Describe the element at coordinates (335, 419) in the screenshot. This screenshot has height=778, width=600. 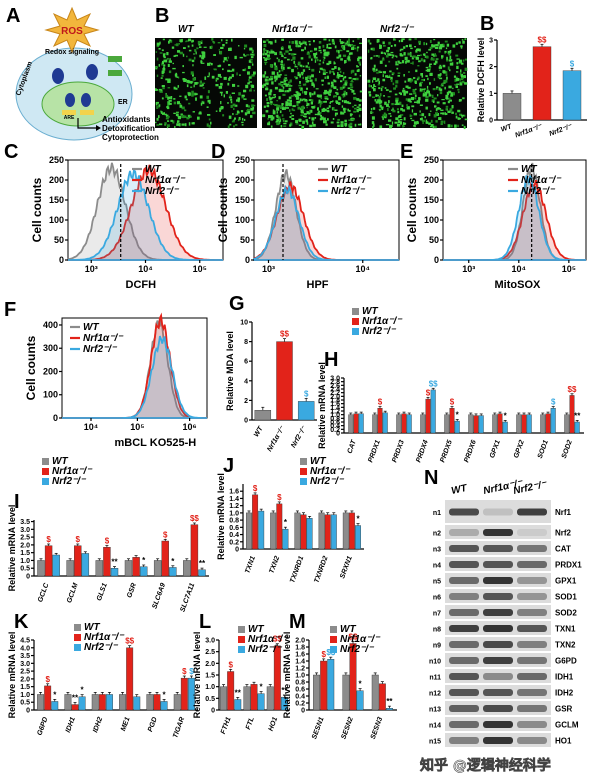
I see `y-tick-label: 0.8` at that location.